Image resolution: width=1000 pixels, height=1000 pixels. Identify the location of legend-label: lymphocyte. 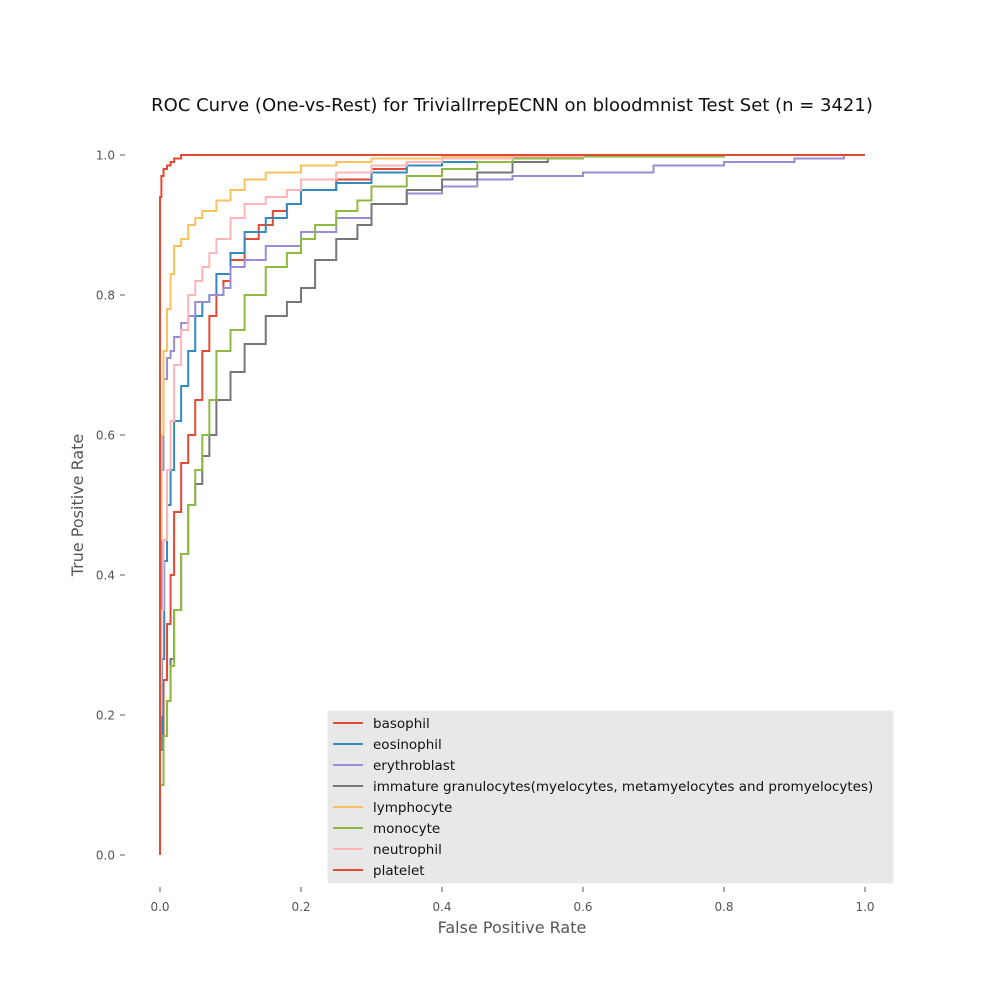
(412, 808).